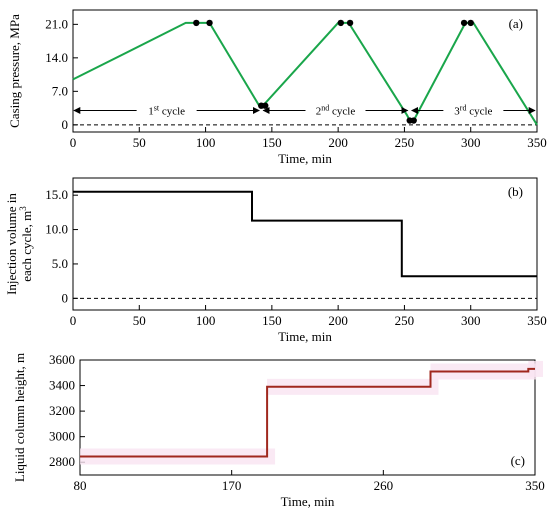 This screenshot has width=550, height=523. I want to click on x-tick-label: 170, so click(232, 485).